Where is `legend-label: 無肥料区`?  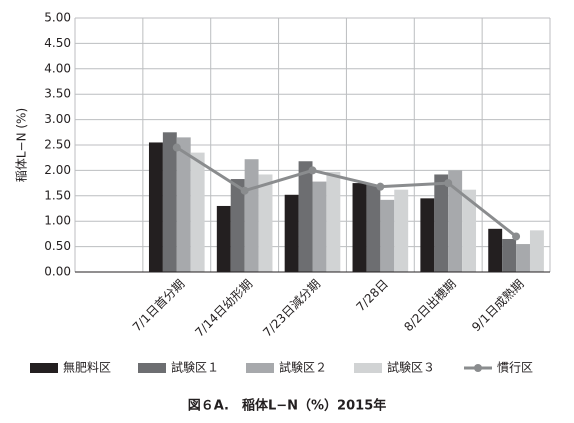
legend-label: 無肥料区 is located at coordinates (87, 367).